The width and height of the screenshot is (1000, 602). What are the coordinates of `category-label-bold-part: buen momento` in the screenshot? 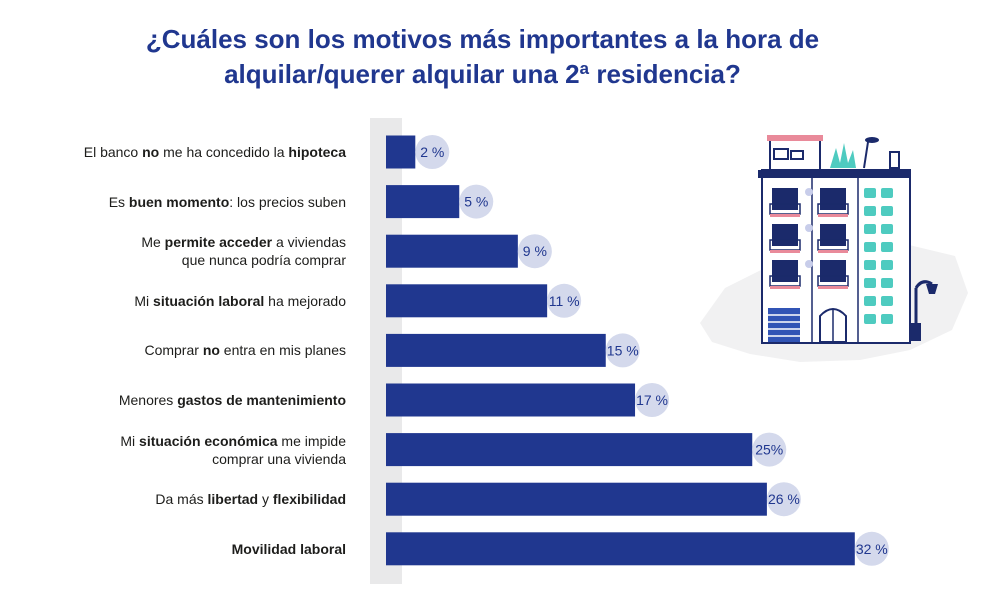 It's located at (179, 201).